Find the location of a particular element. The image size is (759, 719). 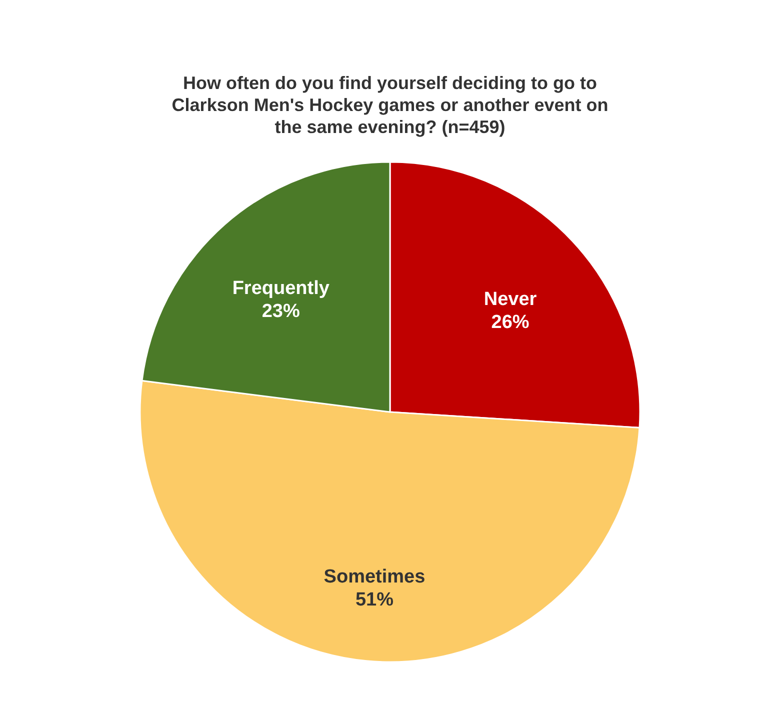

chart-title: How often do you find yourself deciding to go to Clarkson Men's Hockey games or another event on the same evening? (n=459) is located at coordinates (390, 105).